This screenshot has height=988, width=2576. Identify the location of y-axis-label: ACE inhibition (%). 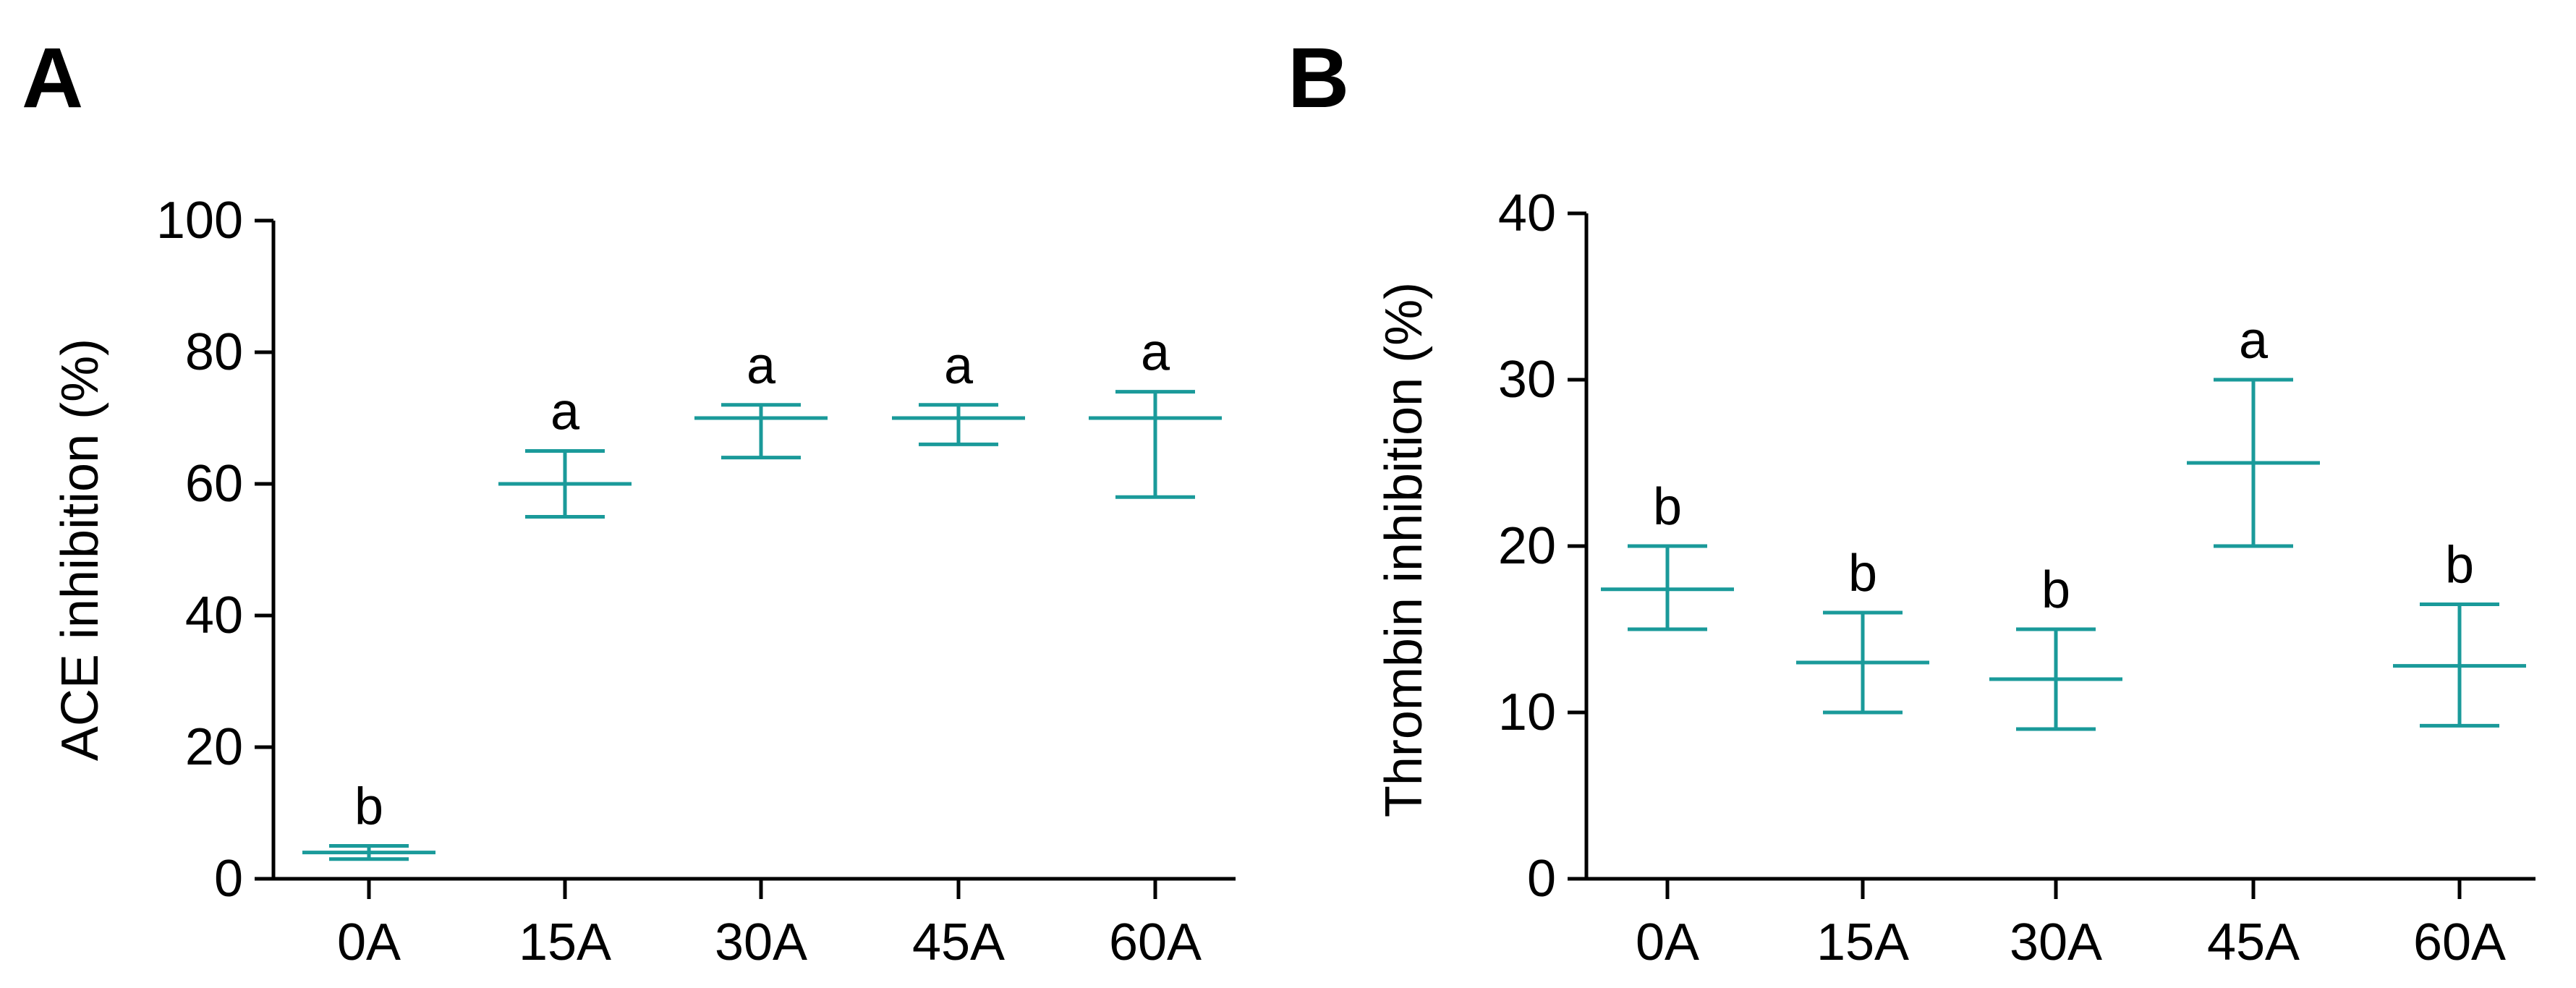
(80, 549).